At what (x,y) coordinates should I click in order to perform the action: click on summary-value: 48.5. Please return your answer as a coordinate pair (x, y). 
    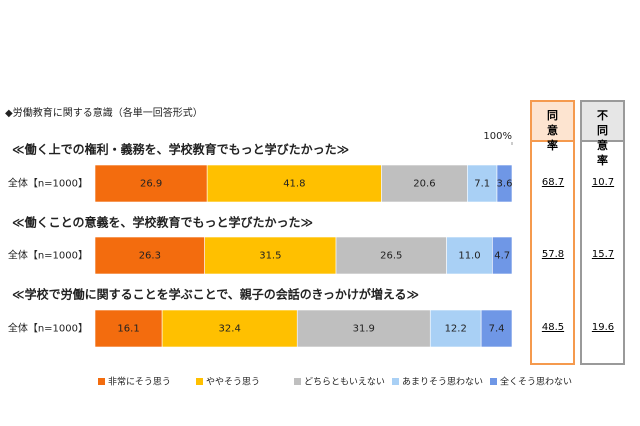
    Looking at the image, I should click on (553, 327).